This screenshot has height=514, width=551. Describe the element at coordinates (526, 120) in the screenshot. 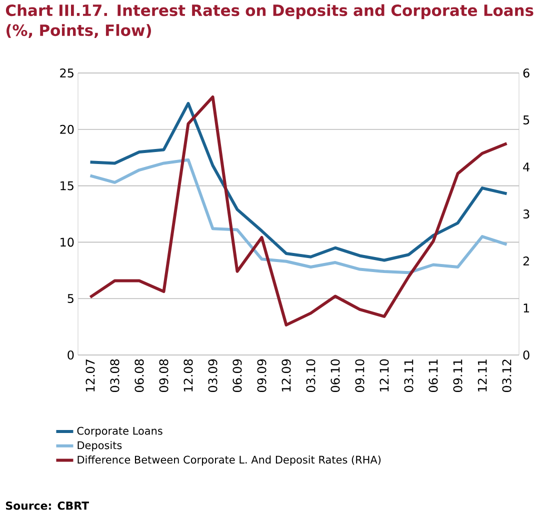

I see `y2-tick-label: 5` at that location.